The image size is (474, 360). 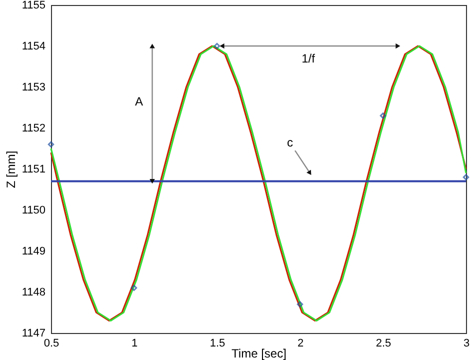 What do you see at coordinates (34, 88) in the screenshot?
I see `y-tick-label: 1153` at bounding box center [34, 88].